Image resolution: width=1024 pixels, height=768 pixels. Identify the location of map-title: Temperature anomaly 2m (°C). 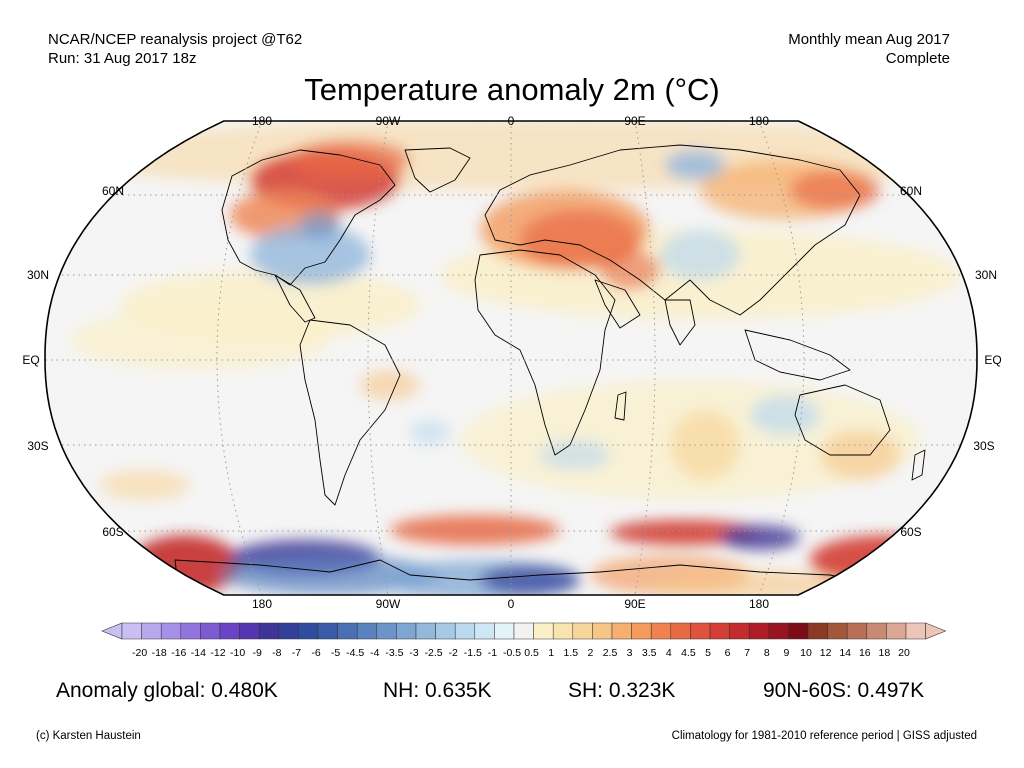
(512, 89).